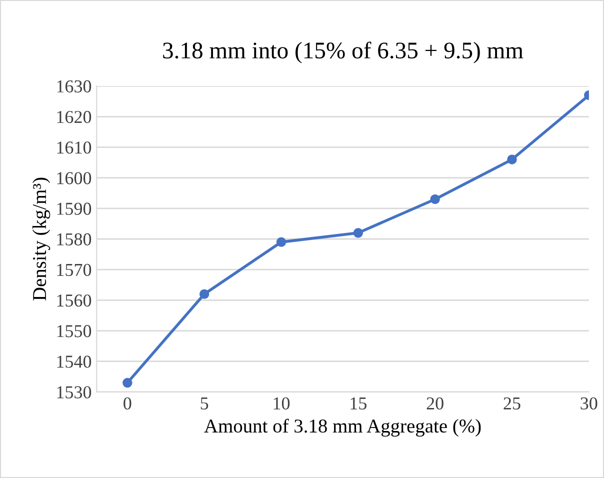  Describe the element at coordinates (74, 86) in the screenshot. I see `y-tick-label: 1630` at that location.